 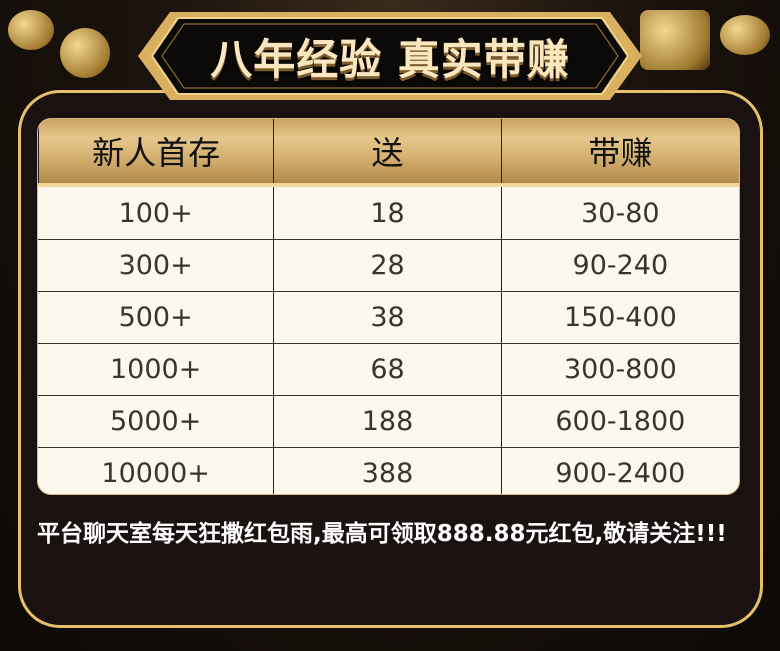 I want to click on earn-cell: 900-2400, so click(x=619, y=471).